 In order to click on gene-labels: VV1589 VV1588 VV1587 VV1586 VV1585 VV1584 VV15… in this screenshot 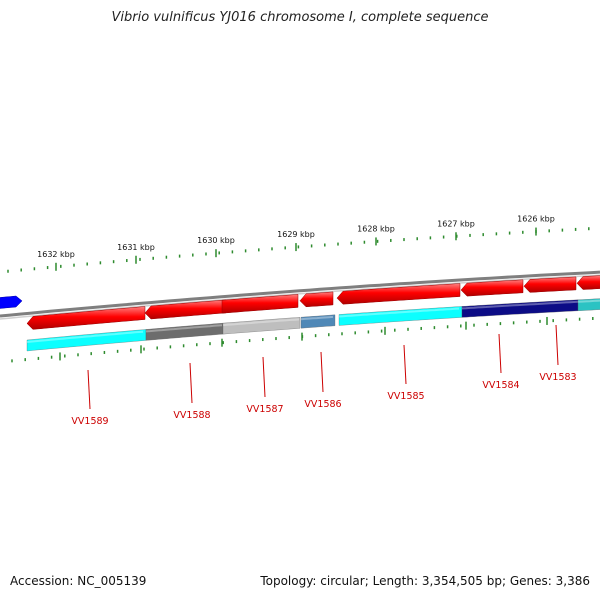, I will do `click(324, 375)`.